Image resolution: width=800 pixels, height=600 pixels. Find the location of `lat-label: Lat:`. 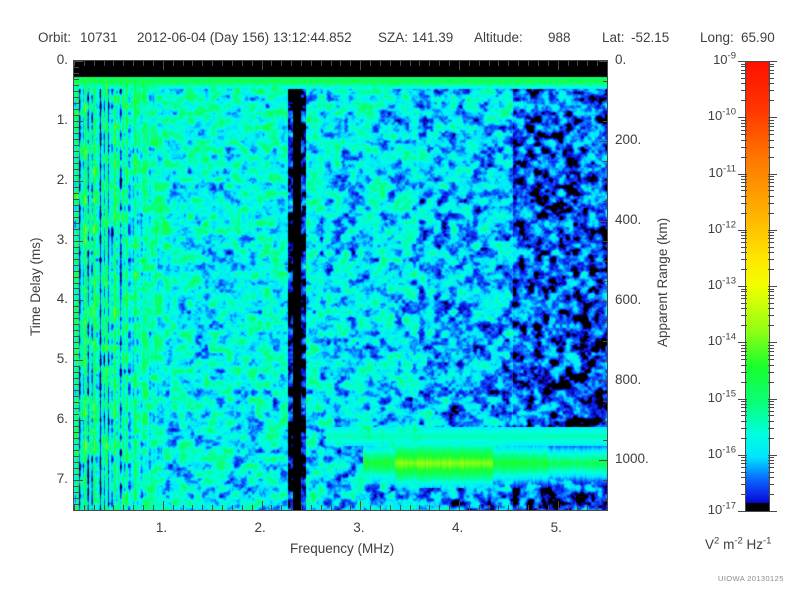

lat-label: Lat: is located at coordinates (613, 37).